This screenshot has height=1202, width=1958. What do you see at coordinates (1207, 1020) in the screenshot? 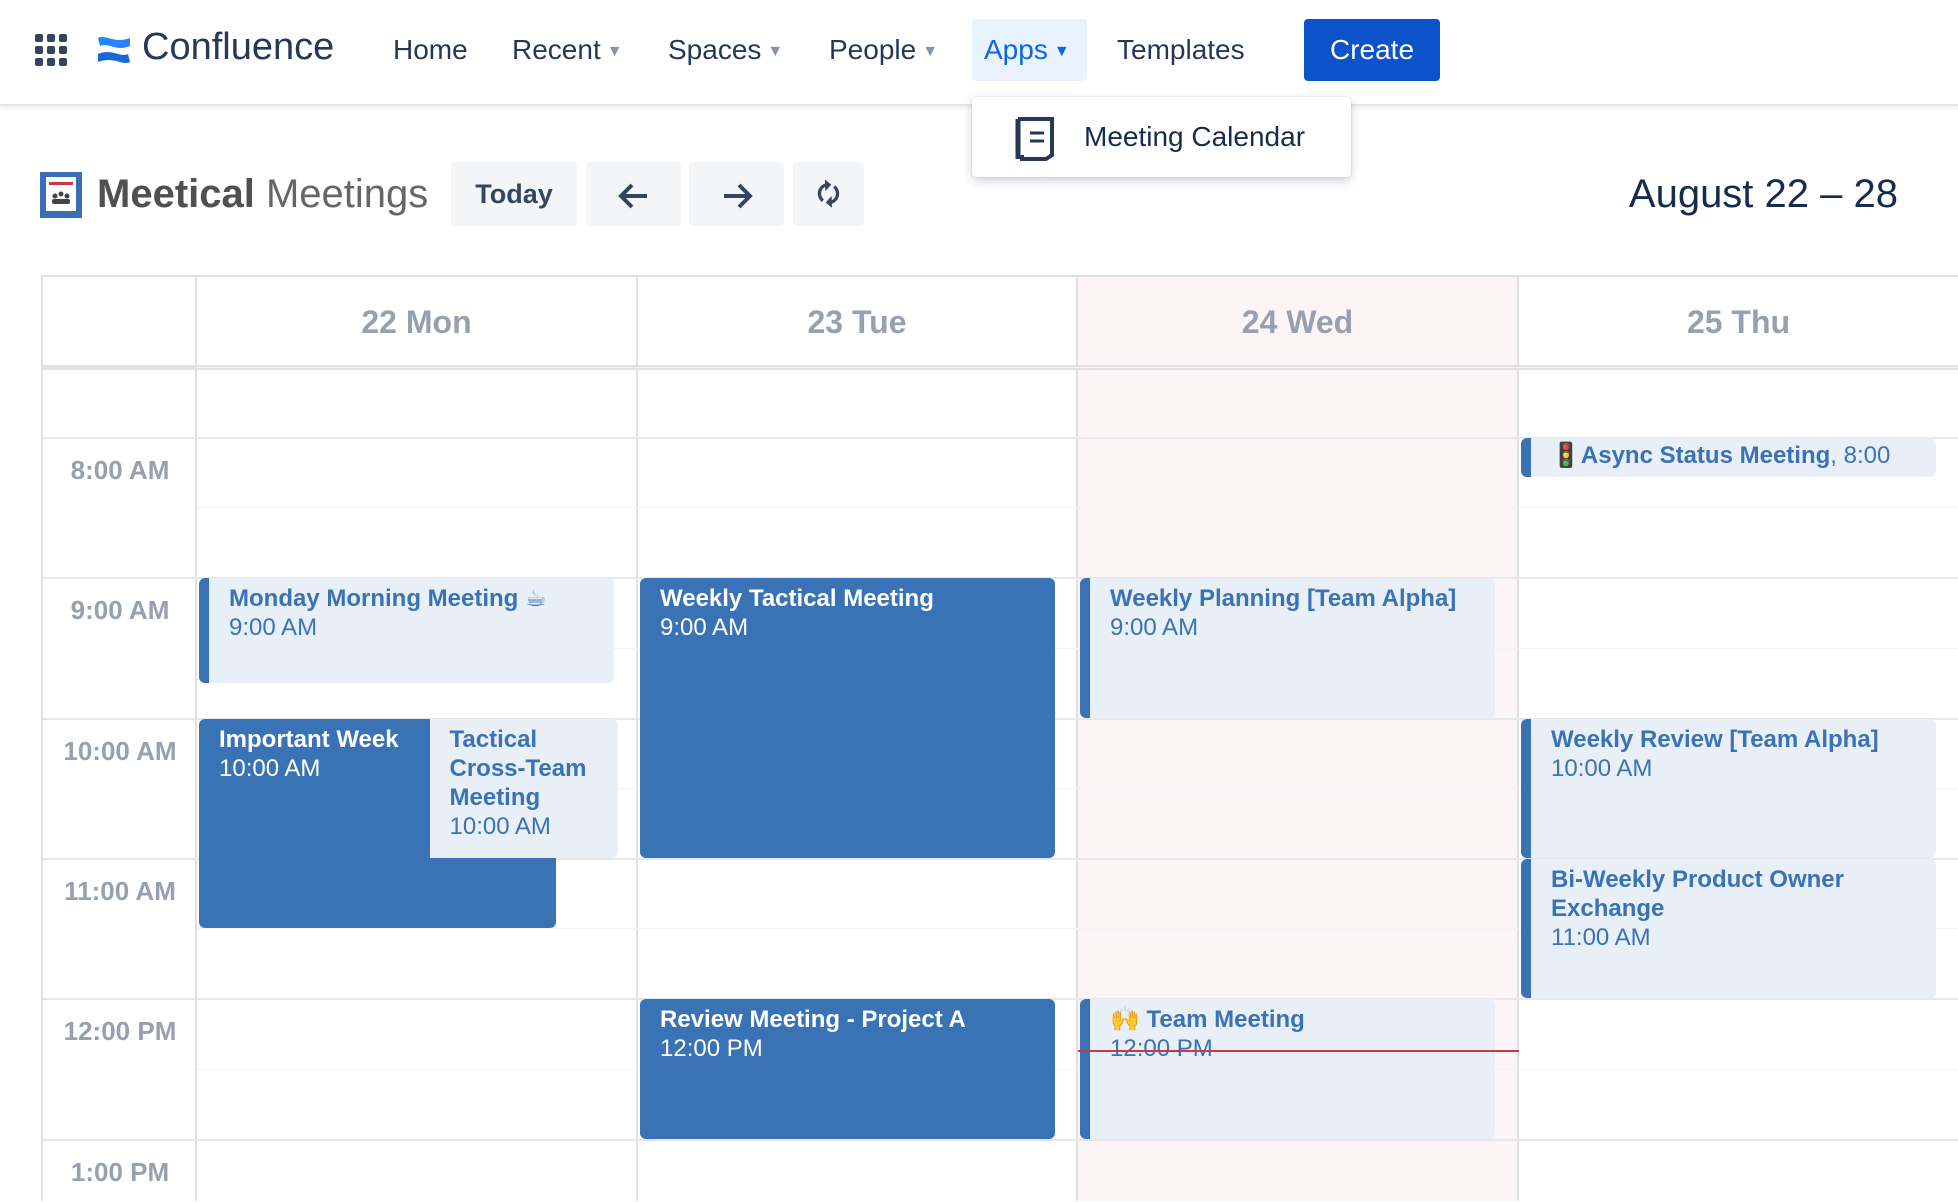
I see `event-title: 🙌 Team Meeting` at bounding box center [1207, 1020].